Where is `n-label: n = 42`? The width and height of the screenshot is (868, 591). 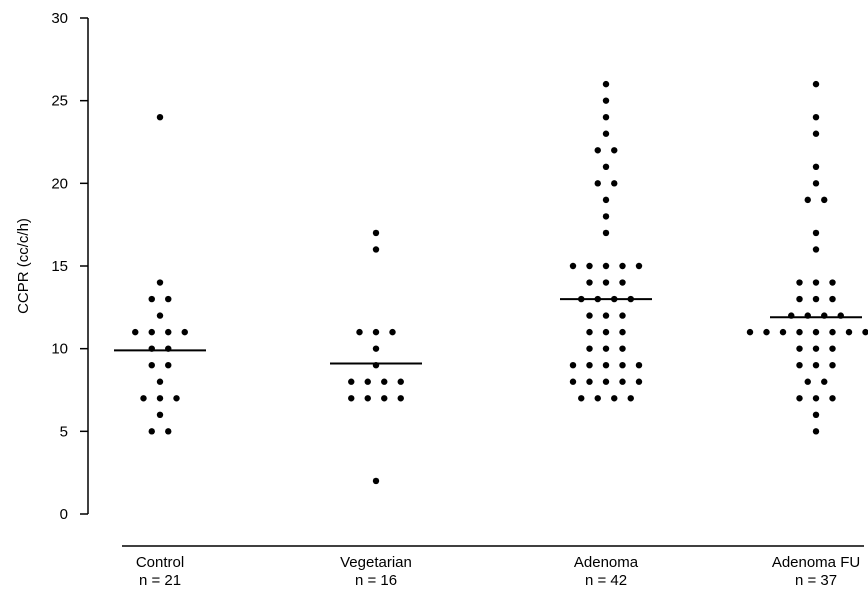
n-label: n = 42 is located at coordinates (606, 580).